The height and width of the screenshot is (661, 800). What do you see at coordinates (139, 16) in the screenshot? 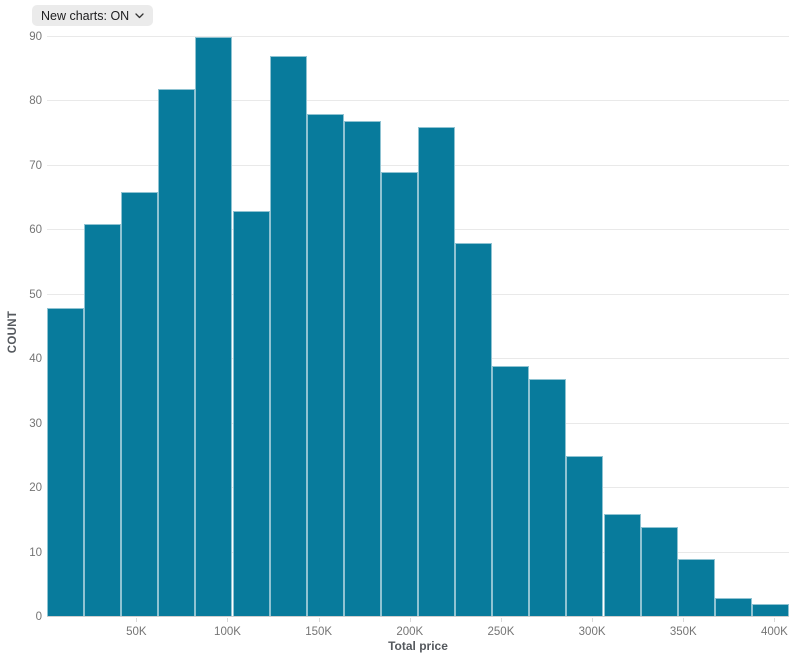
I see `chevron-down-icon` at bounding box center [139, 16].